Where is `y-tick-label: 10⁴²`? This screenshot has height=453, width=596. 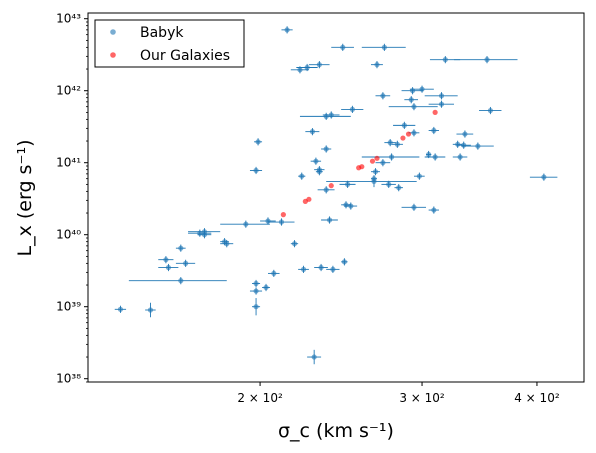
y-tick-label: 10⁴² is located at coordinates (68, 91).